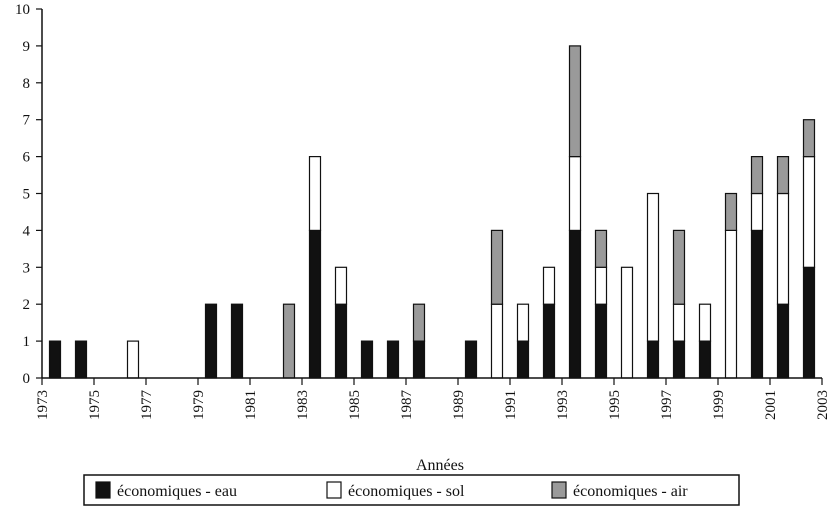 This screenshot has height=531, width=835. I want to click on x-tick-label: 2001, so click(771, 405).